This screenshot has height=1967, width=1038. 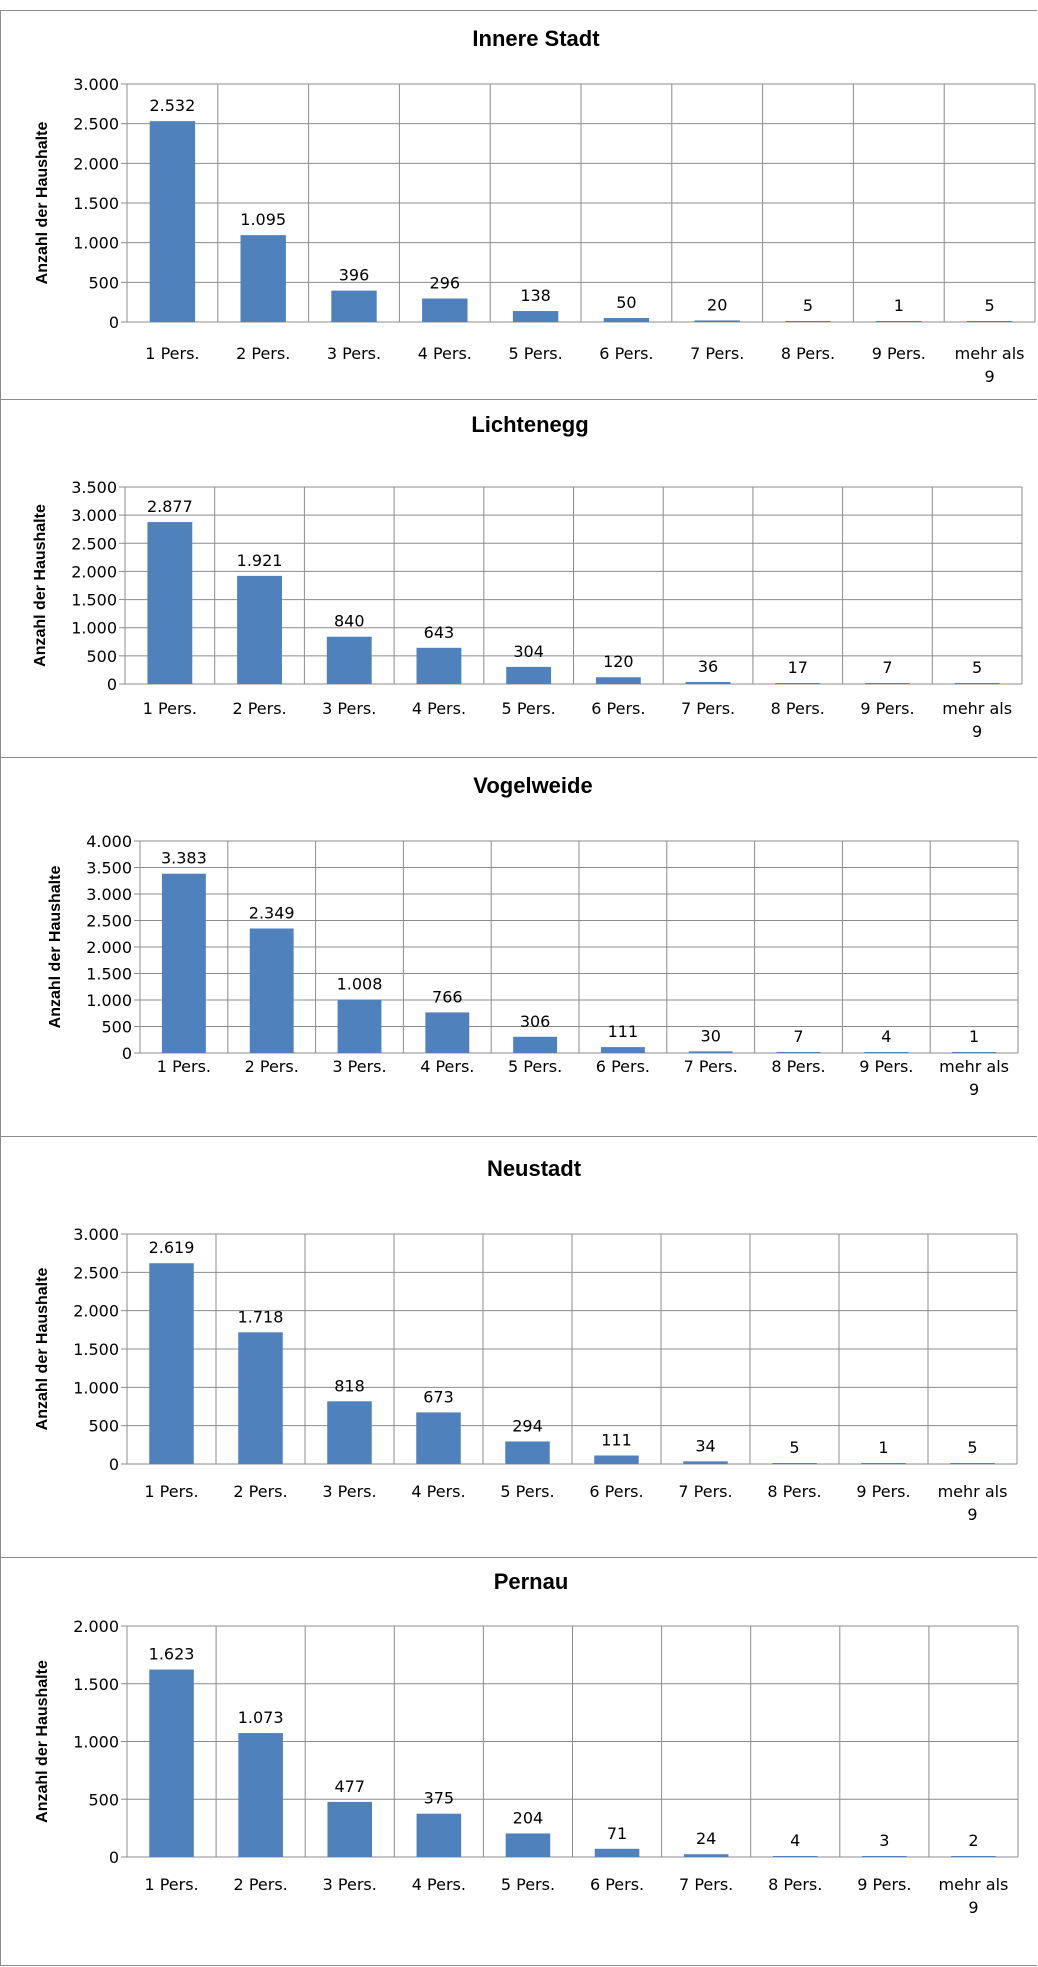 What do you see at coordinates (531, 1581) in the screenshot?
I see `chart-title: Pernau` at bounding box center [531, 1581].